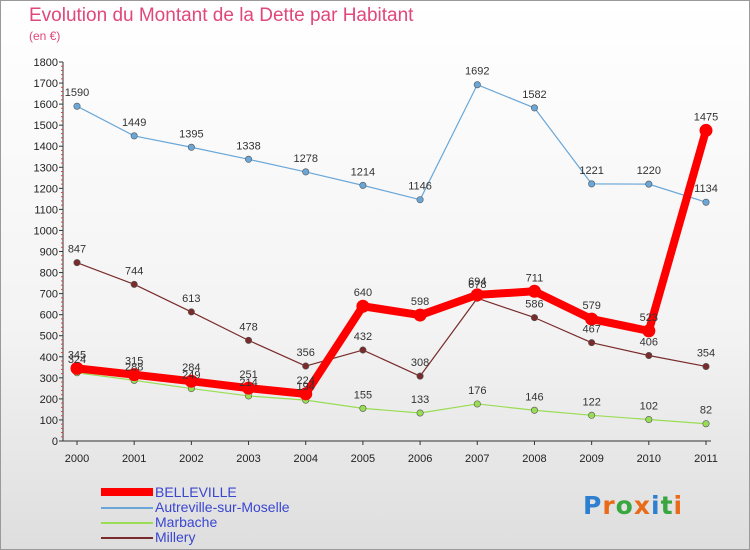 The image size is (750, 550). What do you see at coordinates (191, 368) in the screenshot?
I see `data-label: 284` at bounding box center [191, 368].